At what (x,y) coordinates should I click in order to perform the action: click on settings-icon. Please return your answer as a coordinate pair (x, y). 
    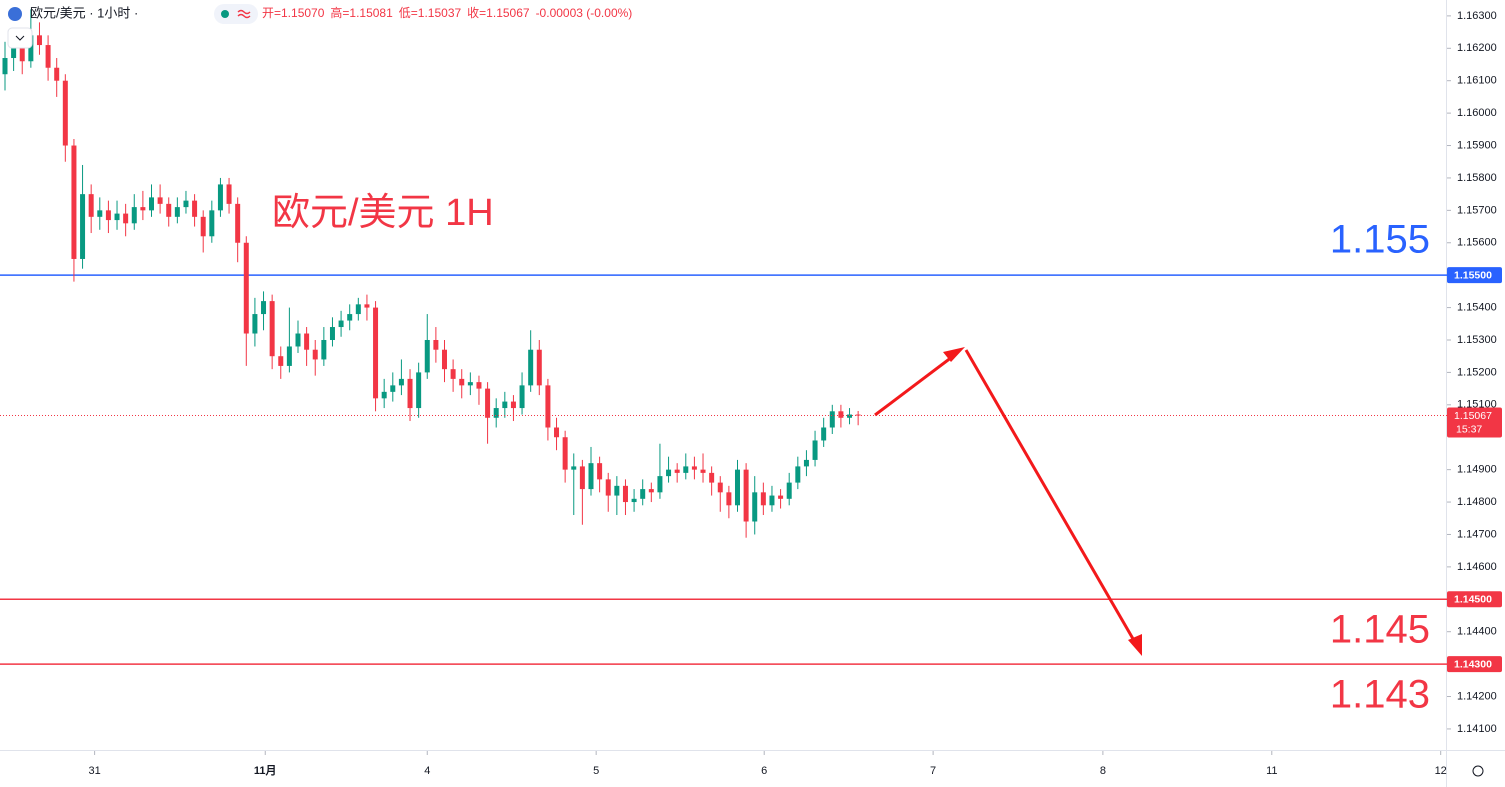
    Looking at the image, I should click on (1478, 771).